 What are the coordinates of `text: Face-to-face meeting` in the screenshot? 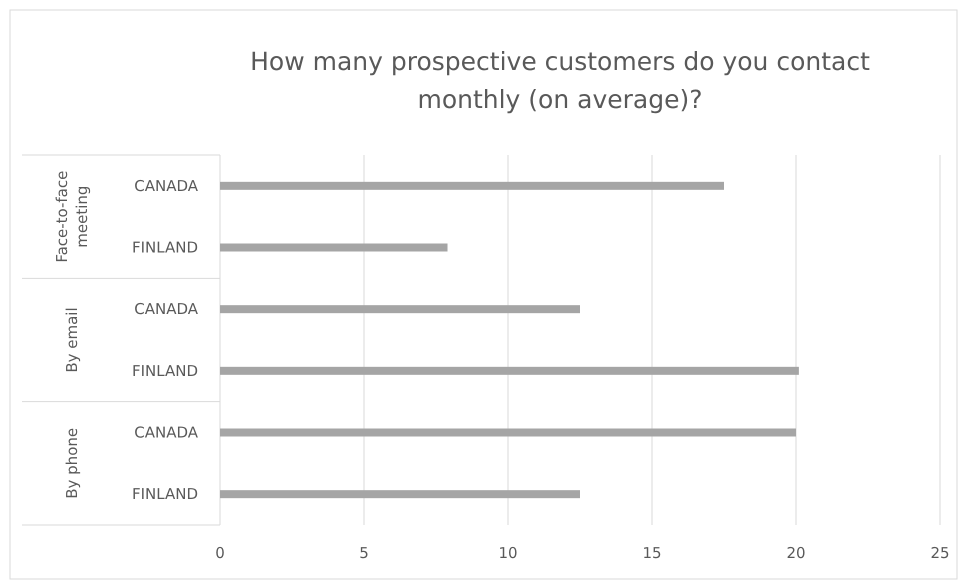 It's located at (72, 216).